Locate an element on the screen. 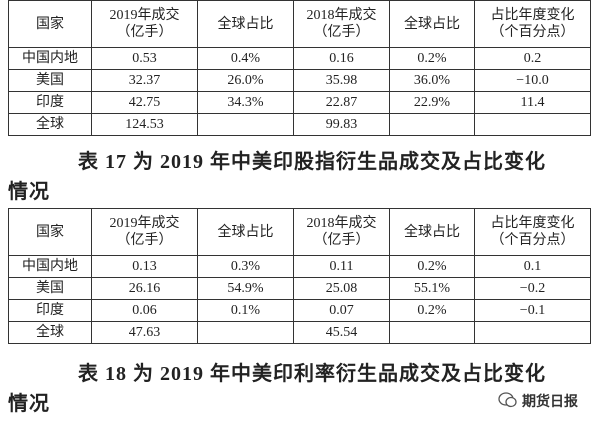 This screenshot has width=596, height=424. cell: 0.2 is located at coordinates (532, 58).